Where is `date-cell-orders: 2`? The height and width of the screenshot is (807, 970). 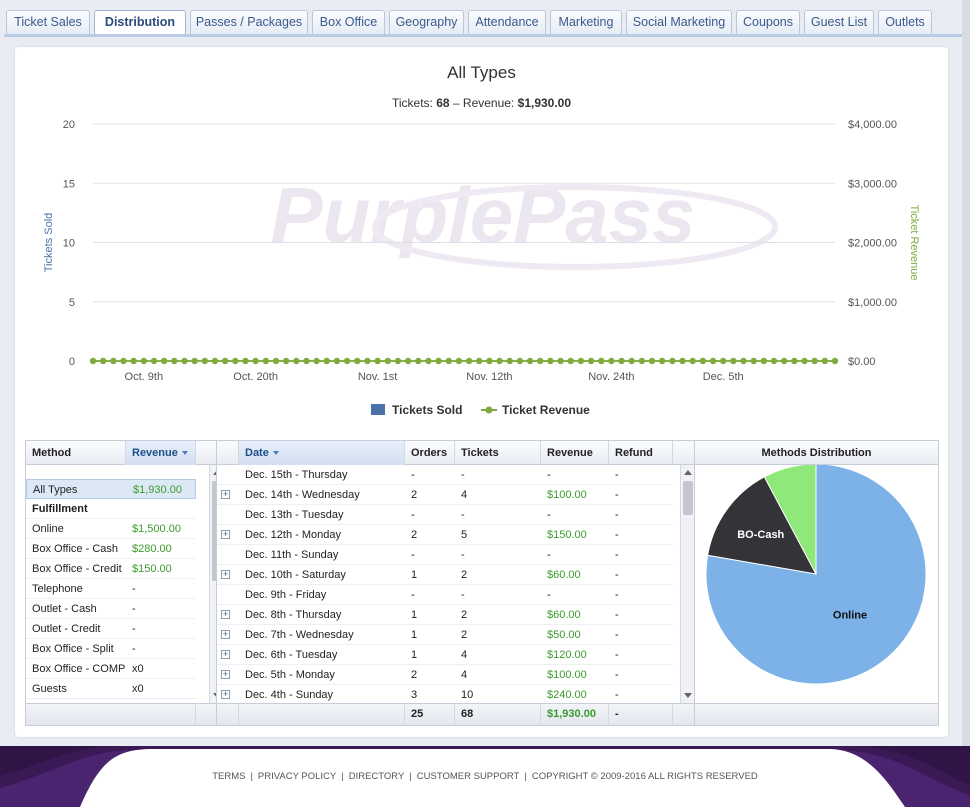 date-cell-orders: 2 is located at coordinates (414, 535).